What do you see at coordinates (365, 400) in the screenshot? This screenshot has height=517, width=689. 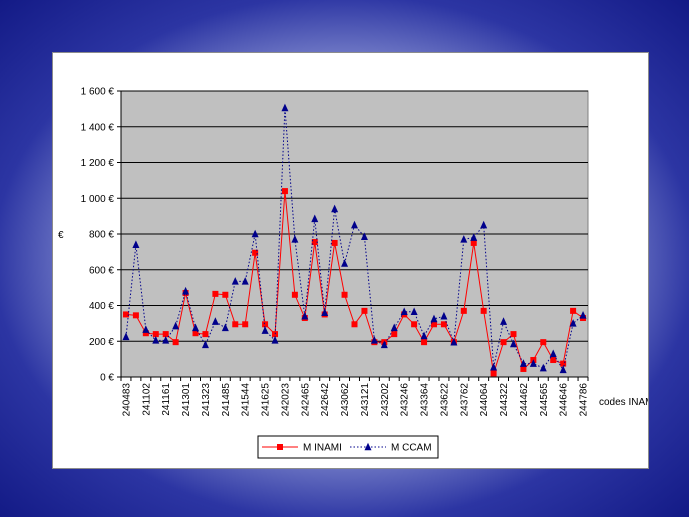 I see `x-tick-label: 243121` at bounding box center [365, 400].